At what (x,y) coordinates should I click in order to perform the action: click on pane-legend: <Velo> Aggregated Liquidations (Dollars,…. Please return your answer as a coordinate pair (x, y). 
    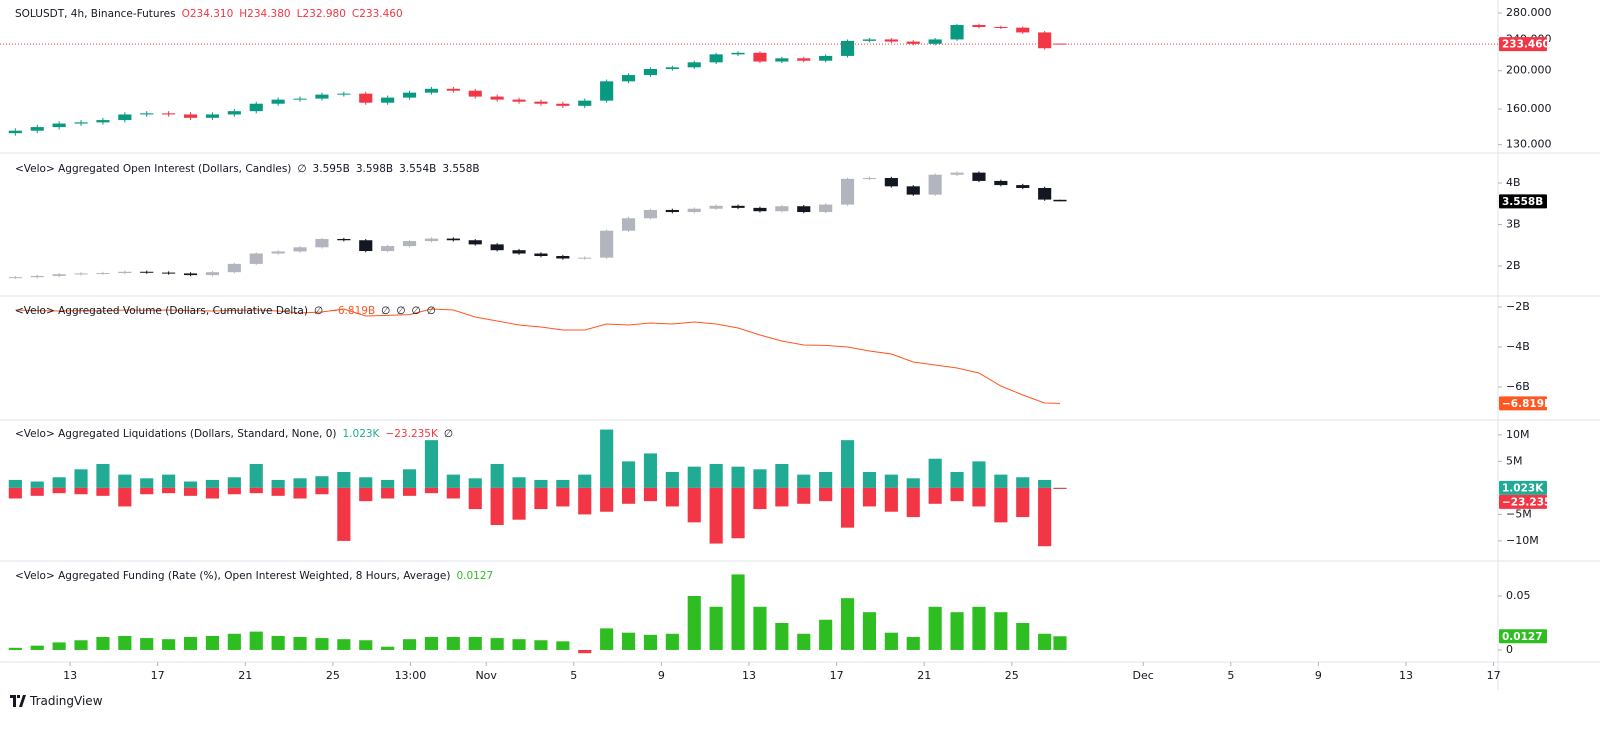
    Looking at the image, I should click on (237, 434).